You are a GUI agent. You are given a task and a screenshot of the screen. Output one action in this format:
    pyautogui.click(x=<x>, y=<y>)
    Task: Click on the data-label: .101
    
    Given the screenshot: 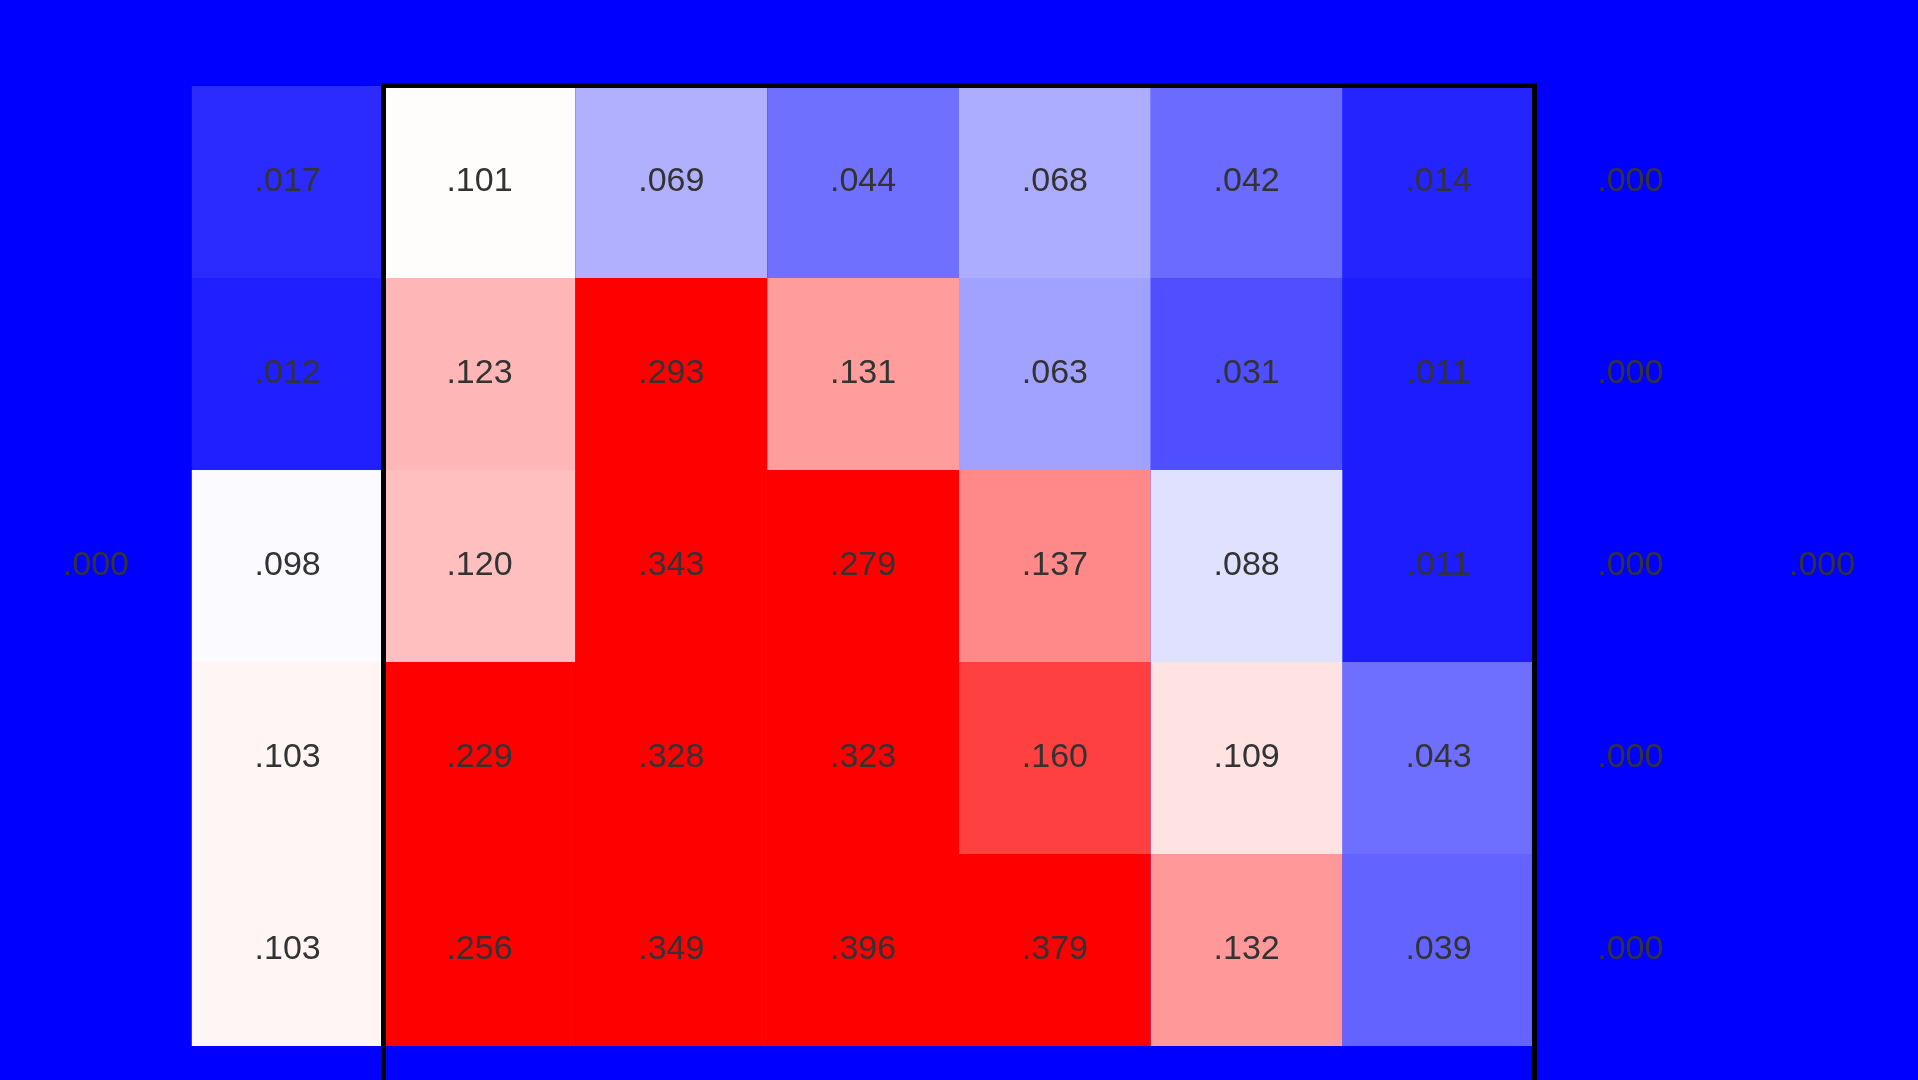 What is the action you would take?
    pyautogui.click(x=479, y=179)
    